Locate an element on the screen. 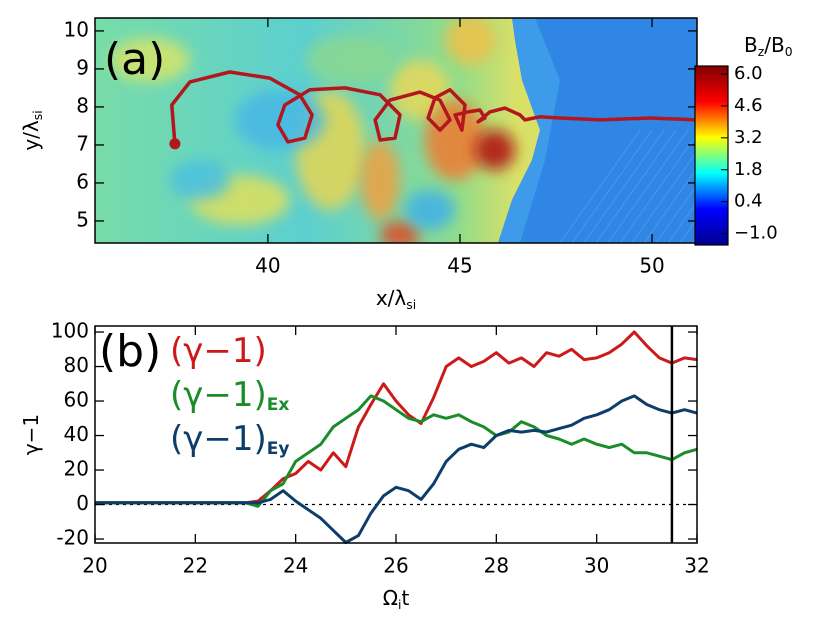 Image resolution: width=822 pixels, height=619 pixels. x-tick-label: 45 is located at coordinates (459, 266).